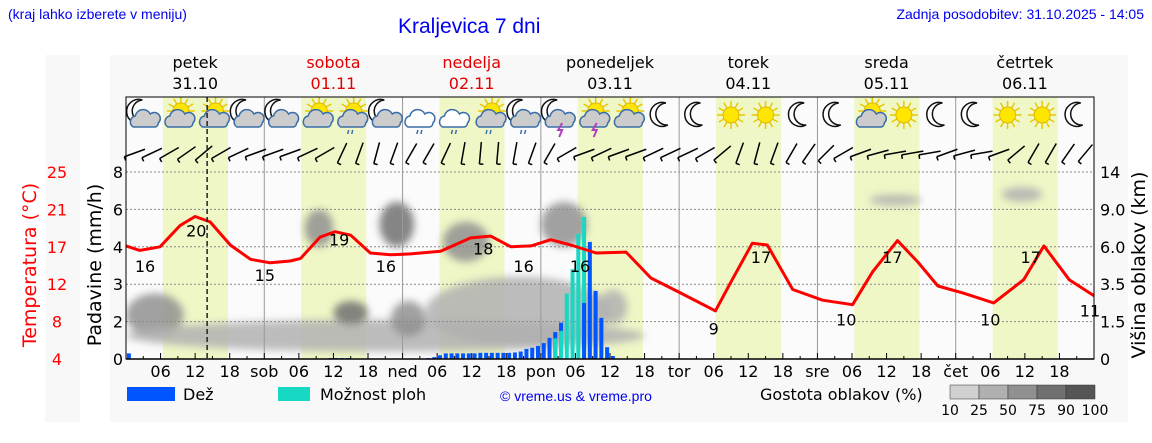 The image size is (1152, 443). Describe the element at coordinates (1090, 311) in the screenshot. I see `temperature-extreme-label: 11` at that location.